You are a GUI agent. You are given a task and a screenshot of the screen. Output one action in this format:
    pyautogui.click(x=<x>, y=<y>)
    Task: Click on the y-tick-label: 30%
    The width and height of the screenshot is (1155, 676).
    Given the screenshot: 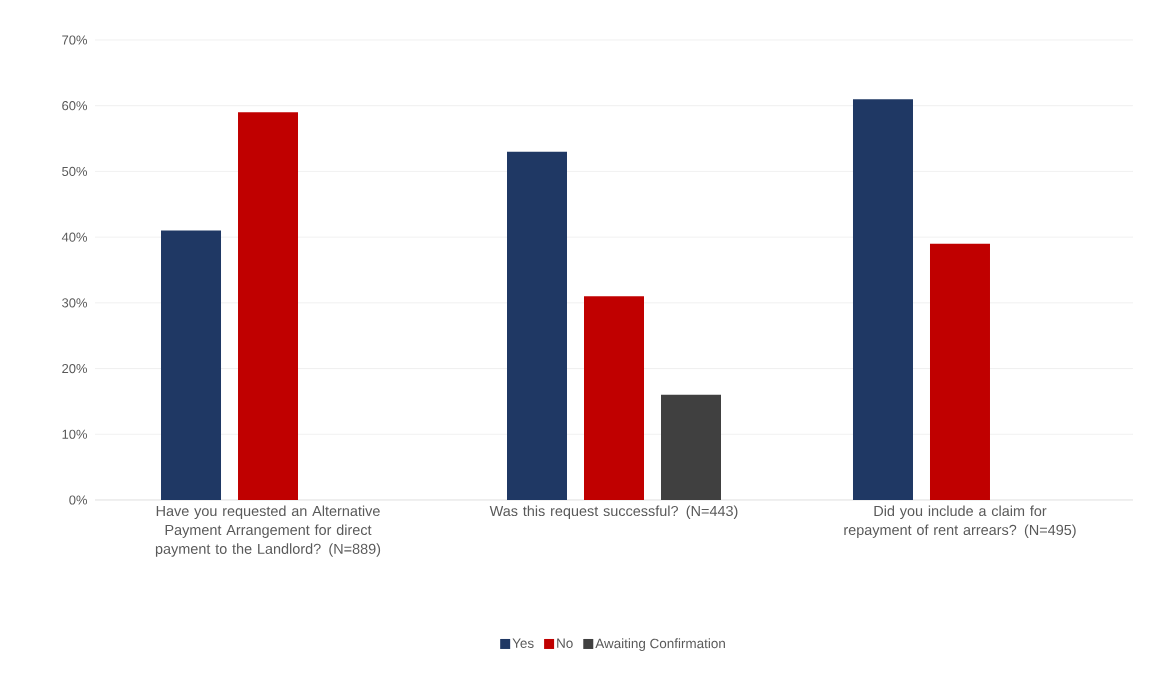 What is the action you would take?
    pyautogui.click(x=75, y=303)
    